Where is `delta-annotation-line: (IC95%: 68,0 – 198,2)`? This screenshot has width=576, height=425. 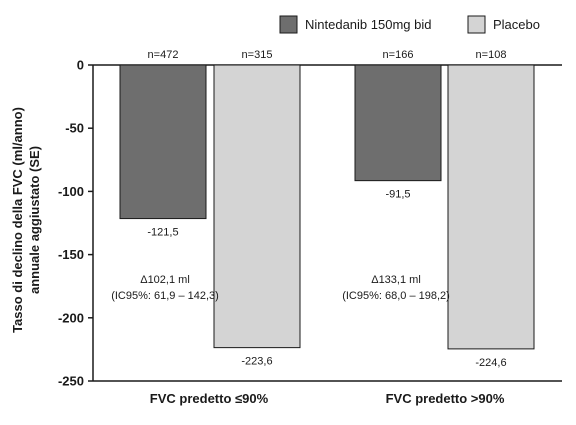
delta-annotation-line: (IC95%: 68,0 – 198,2) is located at coordinates (396, 296).